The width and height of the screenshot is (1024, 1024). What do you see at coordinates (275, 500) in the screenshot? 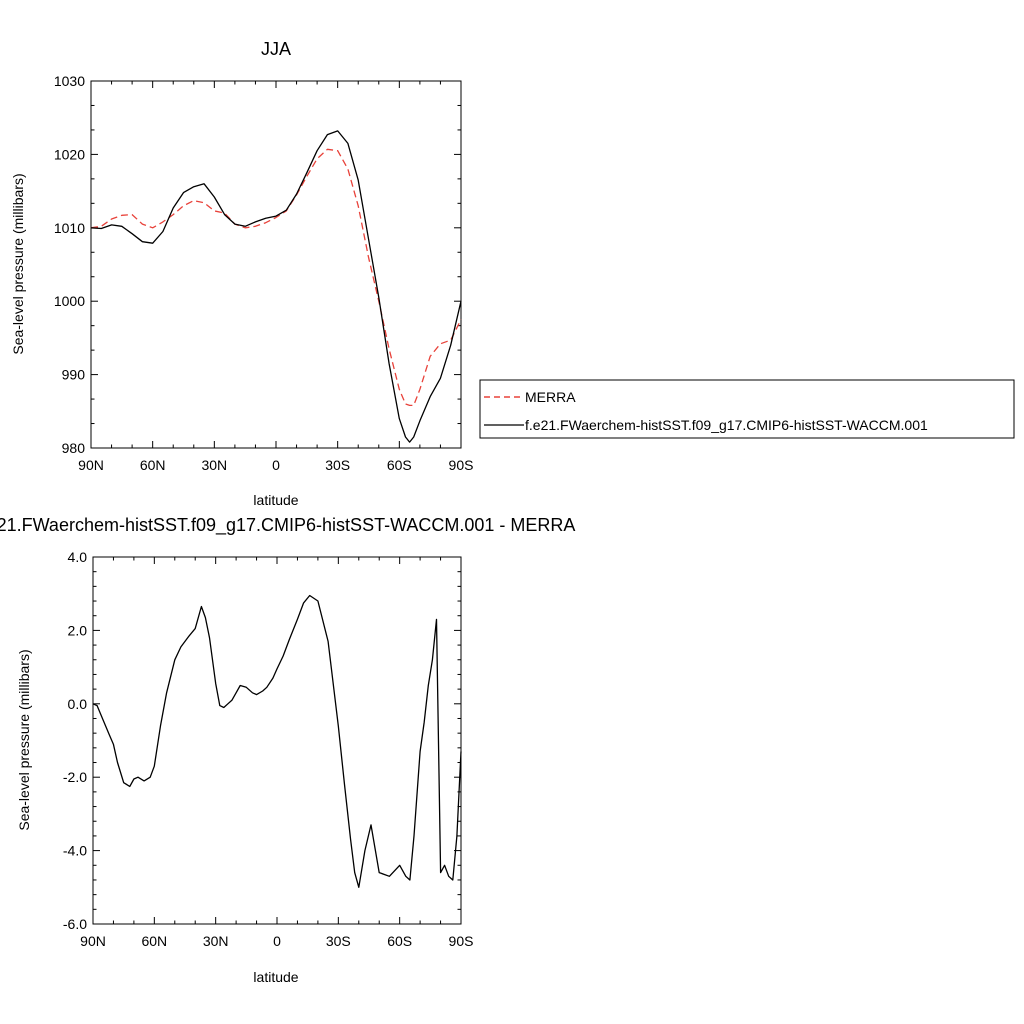
I see `top-x-axis-label: latitude` at bounding box center [275, 500].